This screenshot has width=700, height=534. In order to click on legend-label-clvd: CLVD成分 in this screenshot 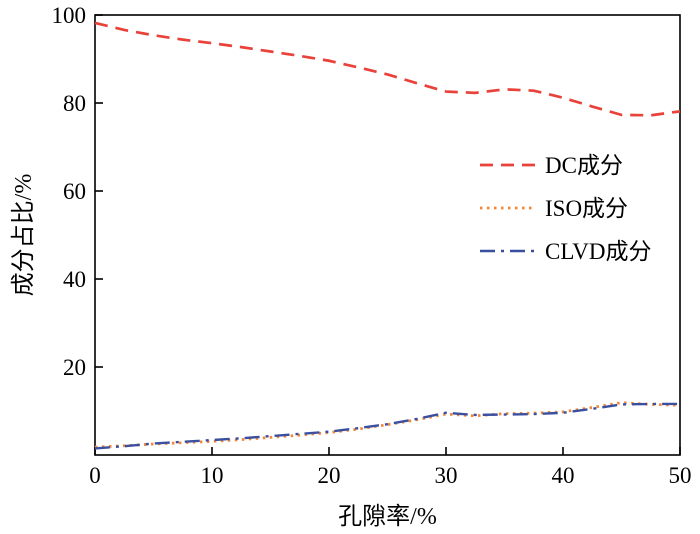, I will do `click(598, 251)`.